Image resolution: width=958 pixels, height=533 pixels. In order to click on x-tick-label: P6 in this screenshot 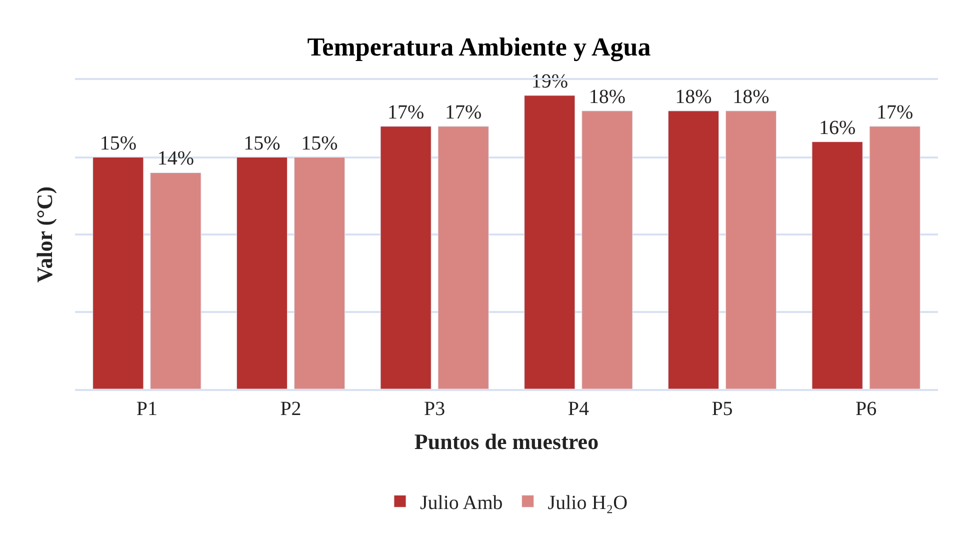, I will do `click(866, 409)`.